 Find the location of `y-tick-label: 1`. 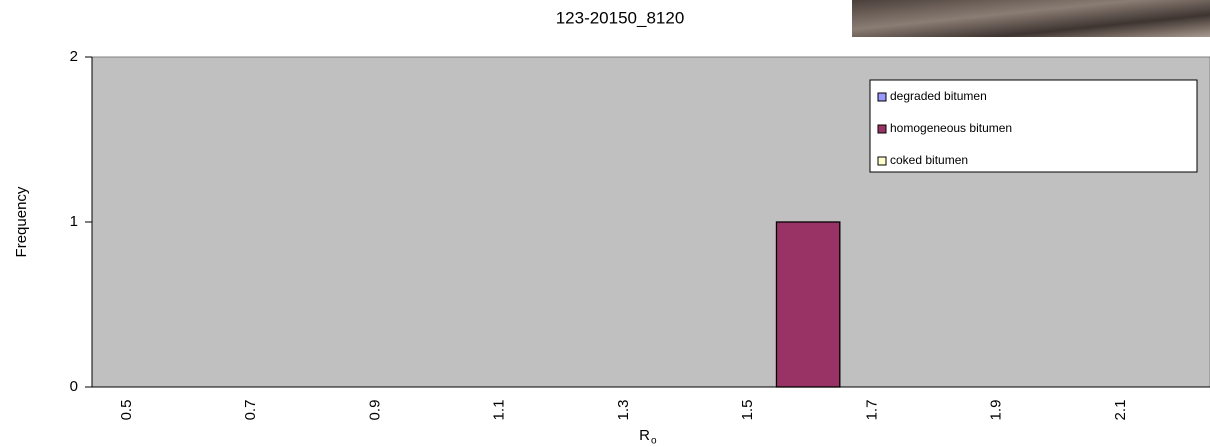

y-tick-label: 1 is located at coordinates (74, 221).